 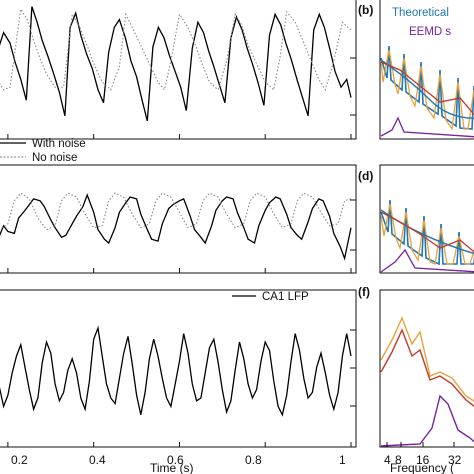 What do you see at coordinates (365, 176) in the screenshot?
I see `panel-label-d: (d)` at bounding box center [365, 176].